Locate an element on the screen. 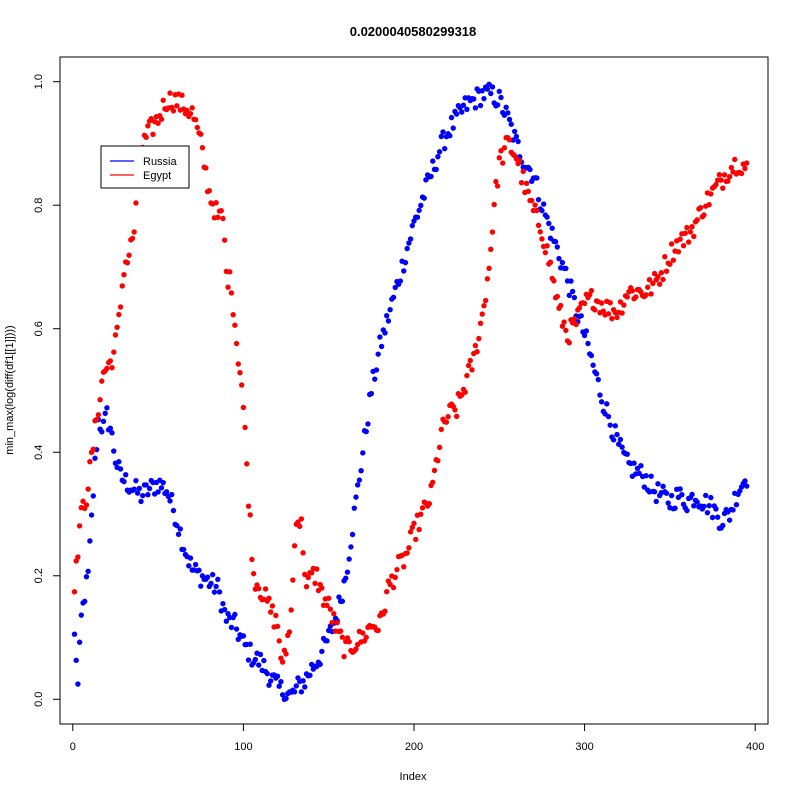 The height and width of the screenshot is (800, 800). x-axis: 0 100 200 300 400 is located at coordinates (417, 738).